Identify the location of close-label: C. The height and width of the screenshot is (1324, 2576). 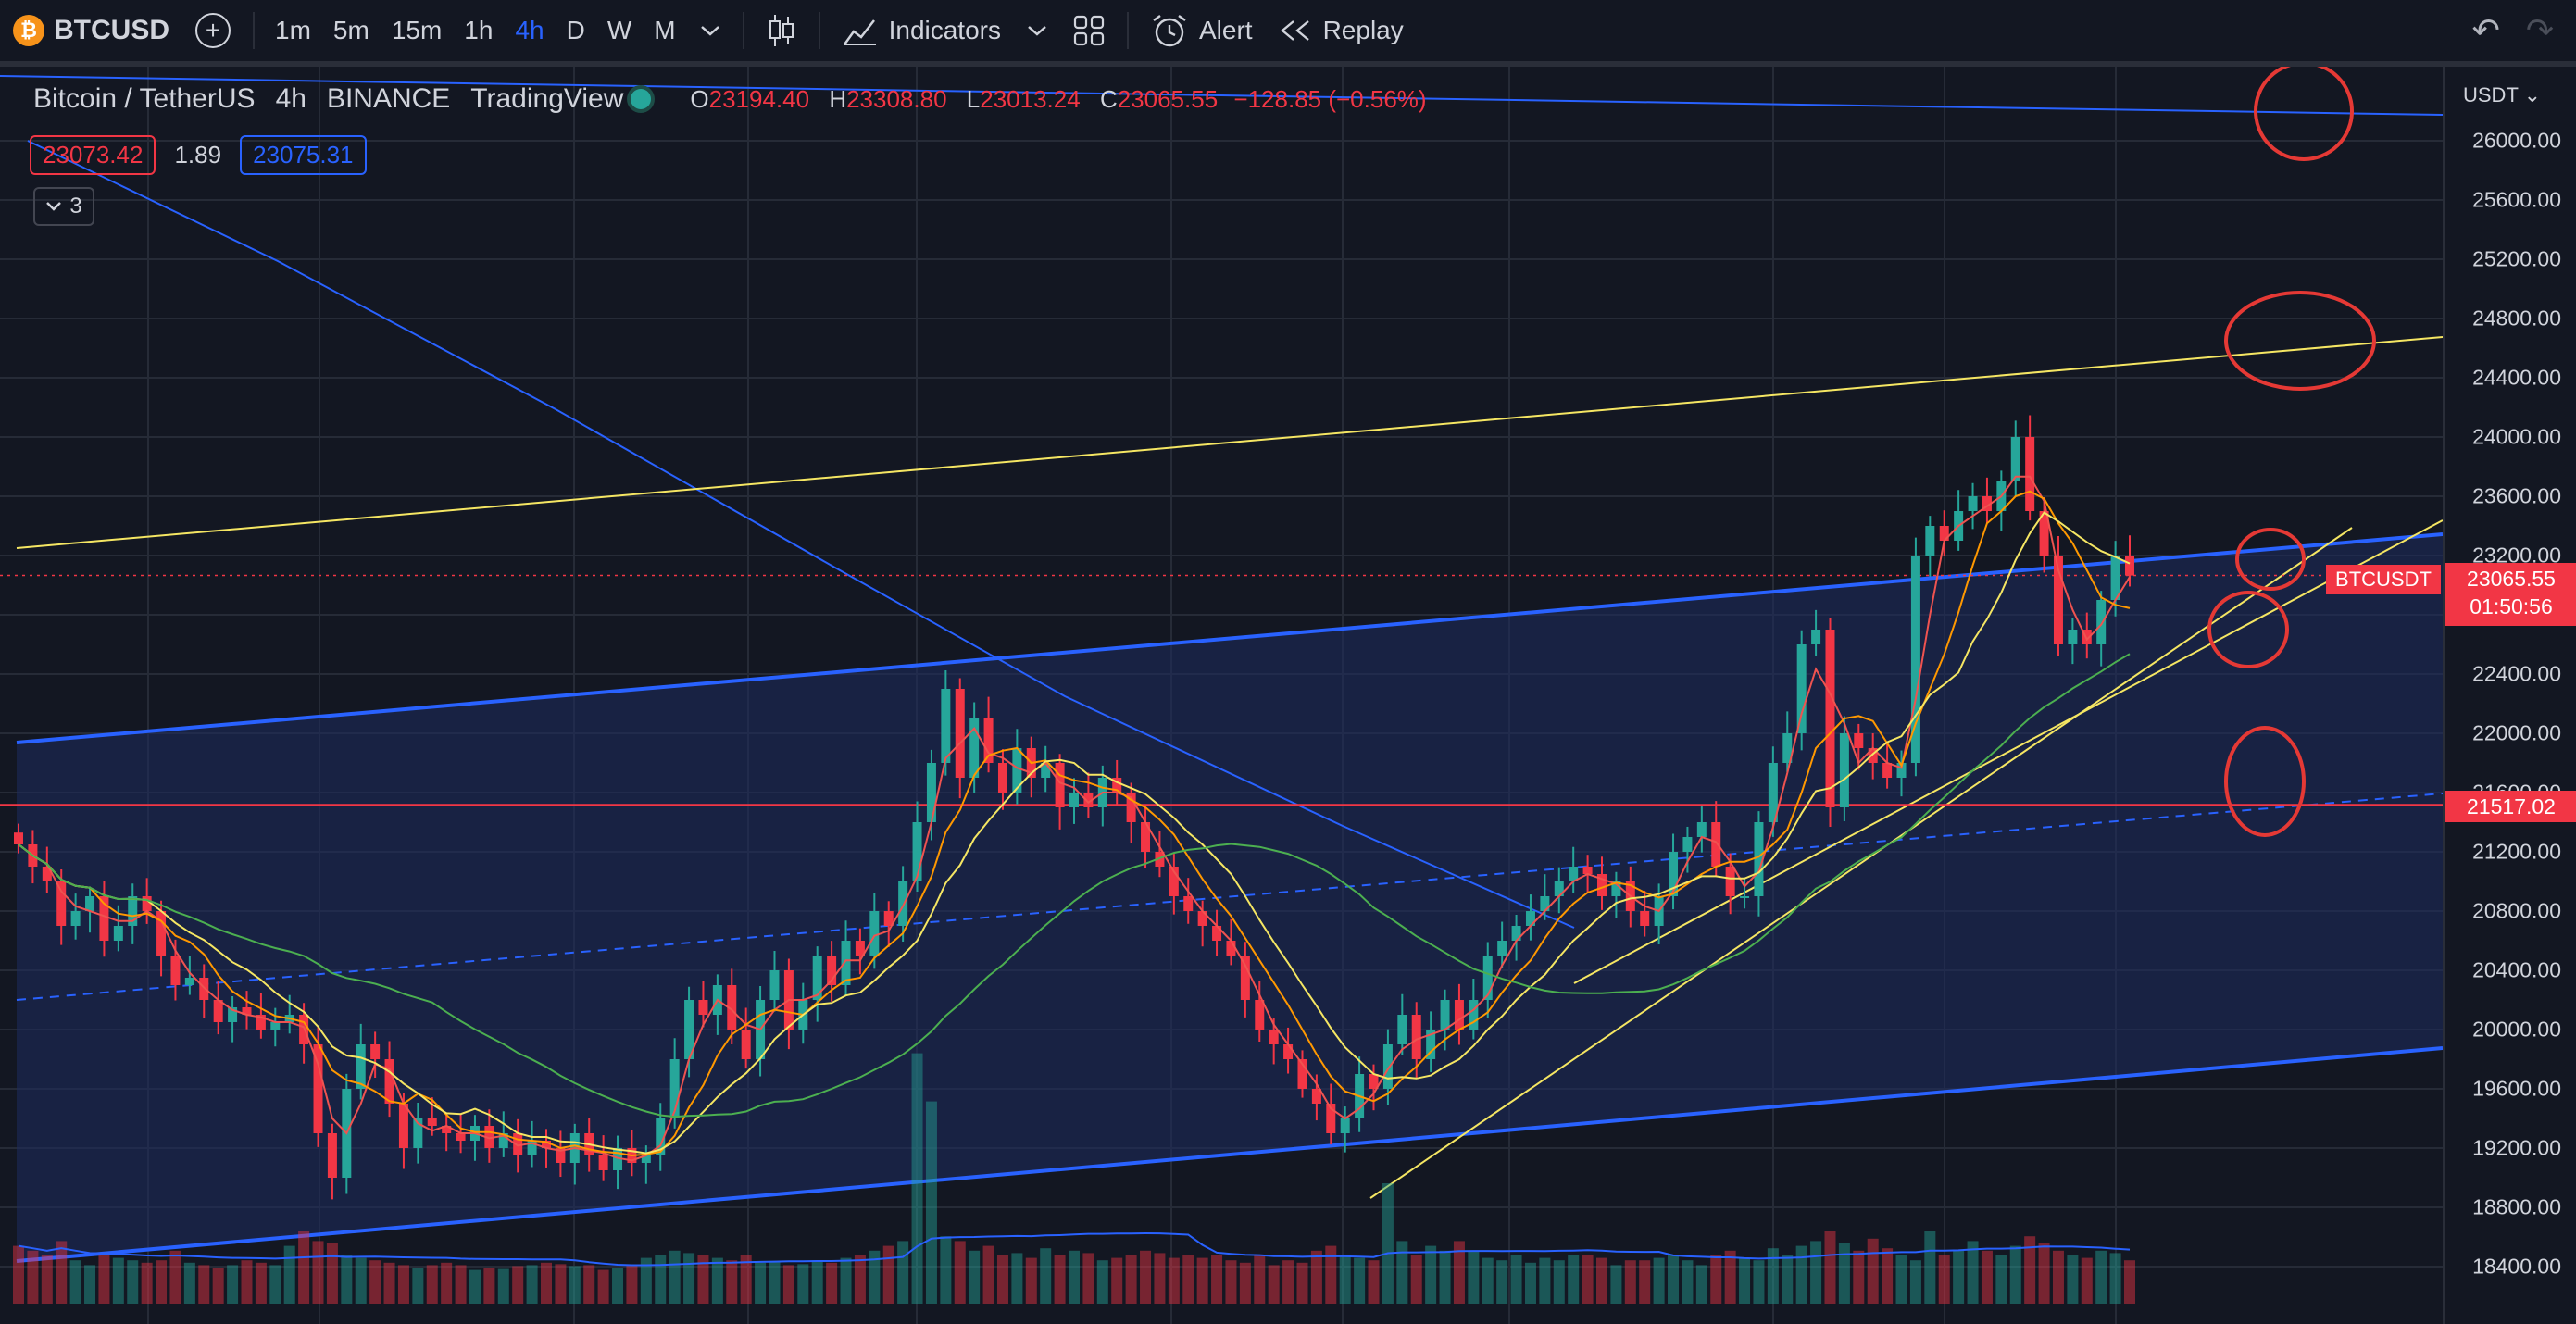
(1108, 98).